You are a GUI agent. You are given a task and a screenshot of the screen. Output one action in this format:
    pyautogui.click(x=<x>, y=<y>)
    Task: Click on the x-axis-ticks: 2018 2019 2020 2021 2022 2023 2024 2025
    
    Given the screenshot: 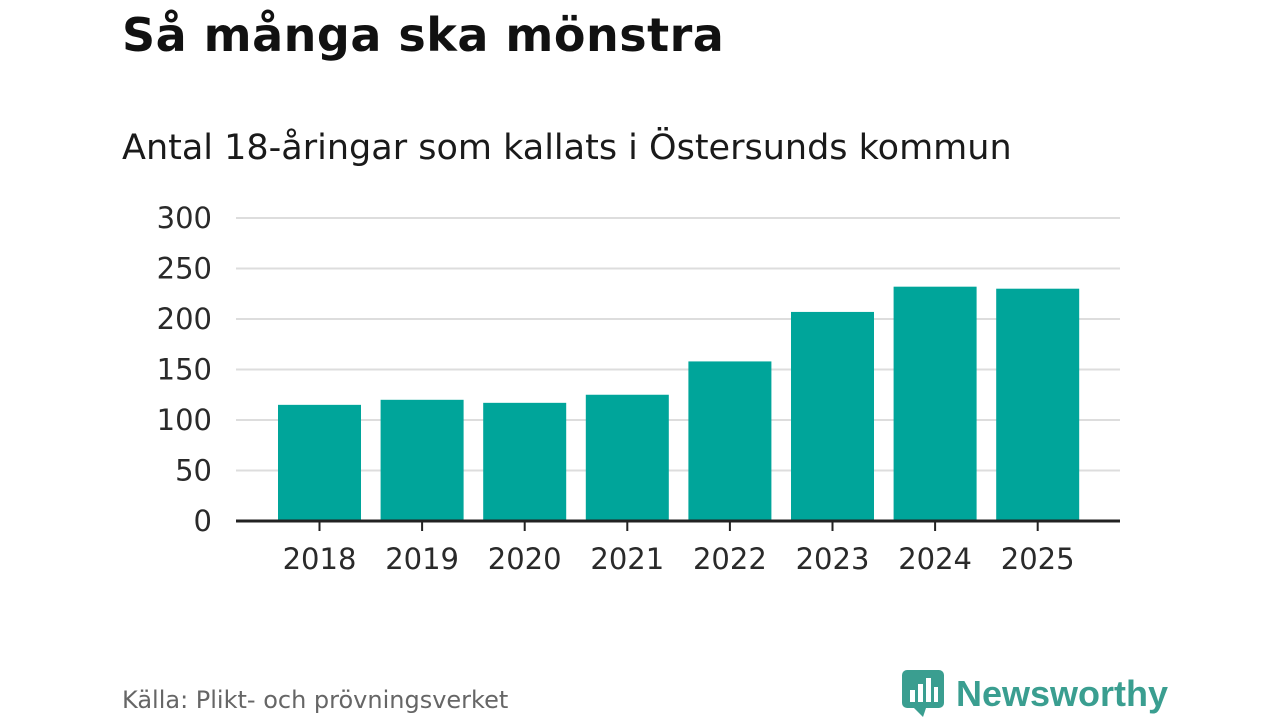 What is the action you would take?
    pyautogui.click(x=679, y=548)
    